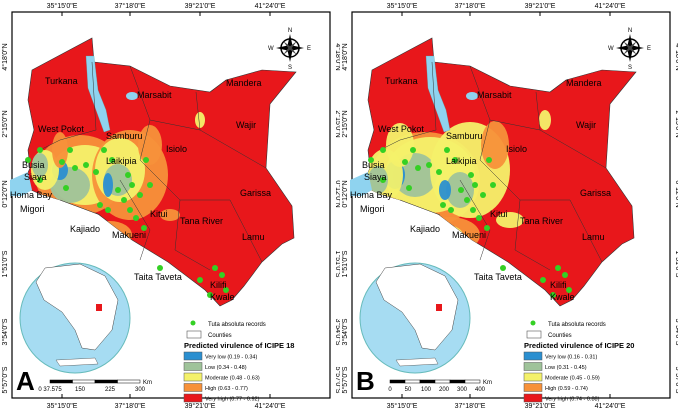 This screenshot has width=678, height=416. Describe the element at coordinates (533, 366) in the screenshot. I see `legend-swatch-low` at that location.